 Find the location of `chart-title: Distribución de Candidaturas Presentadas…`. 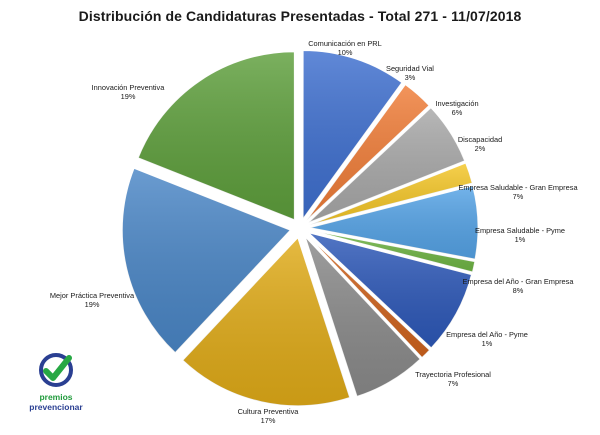

chart-title: Distribución de Candidaturas Presentadas… is located at coordinates (300, 16).